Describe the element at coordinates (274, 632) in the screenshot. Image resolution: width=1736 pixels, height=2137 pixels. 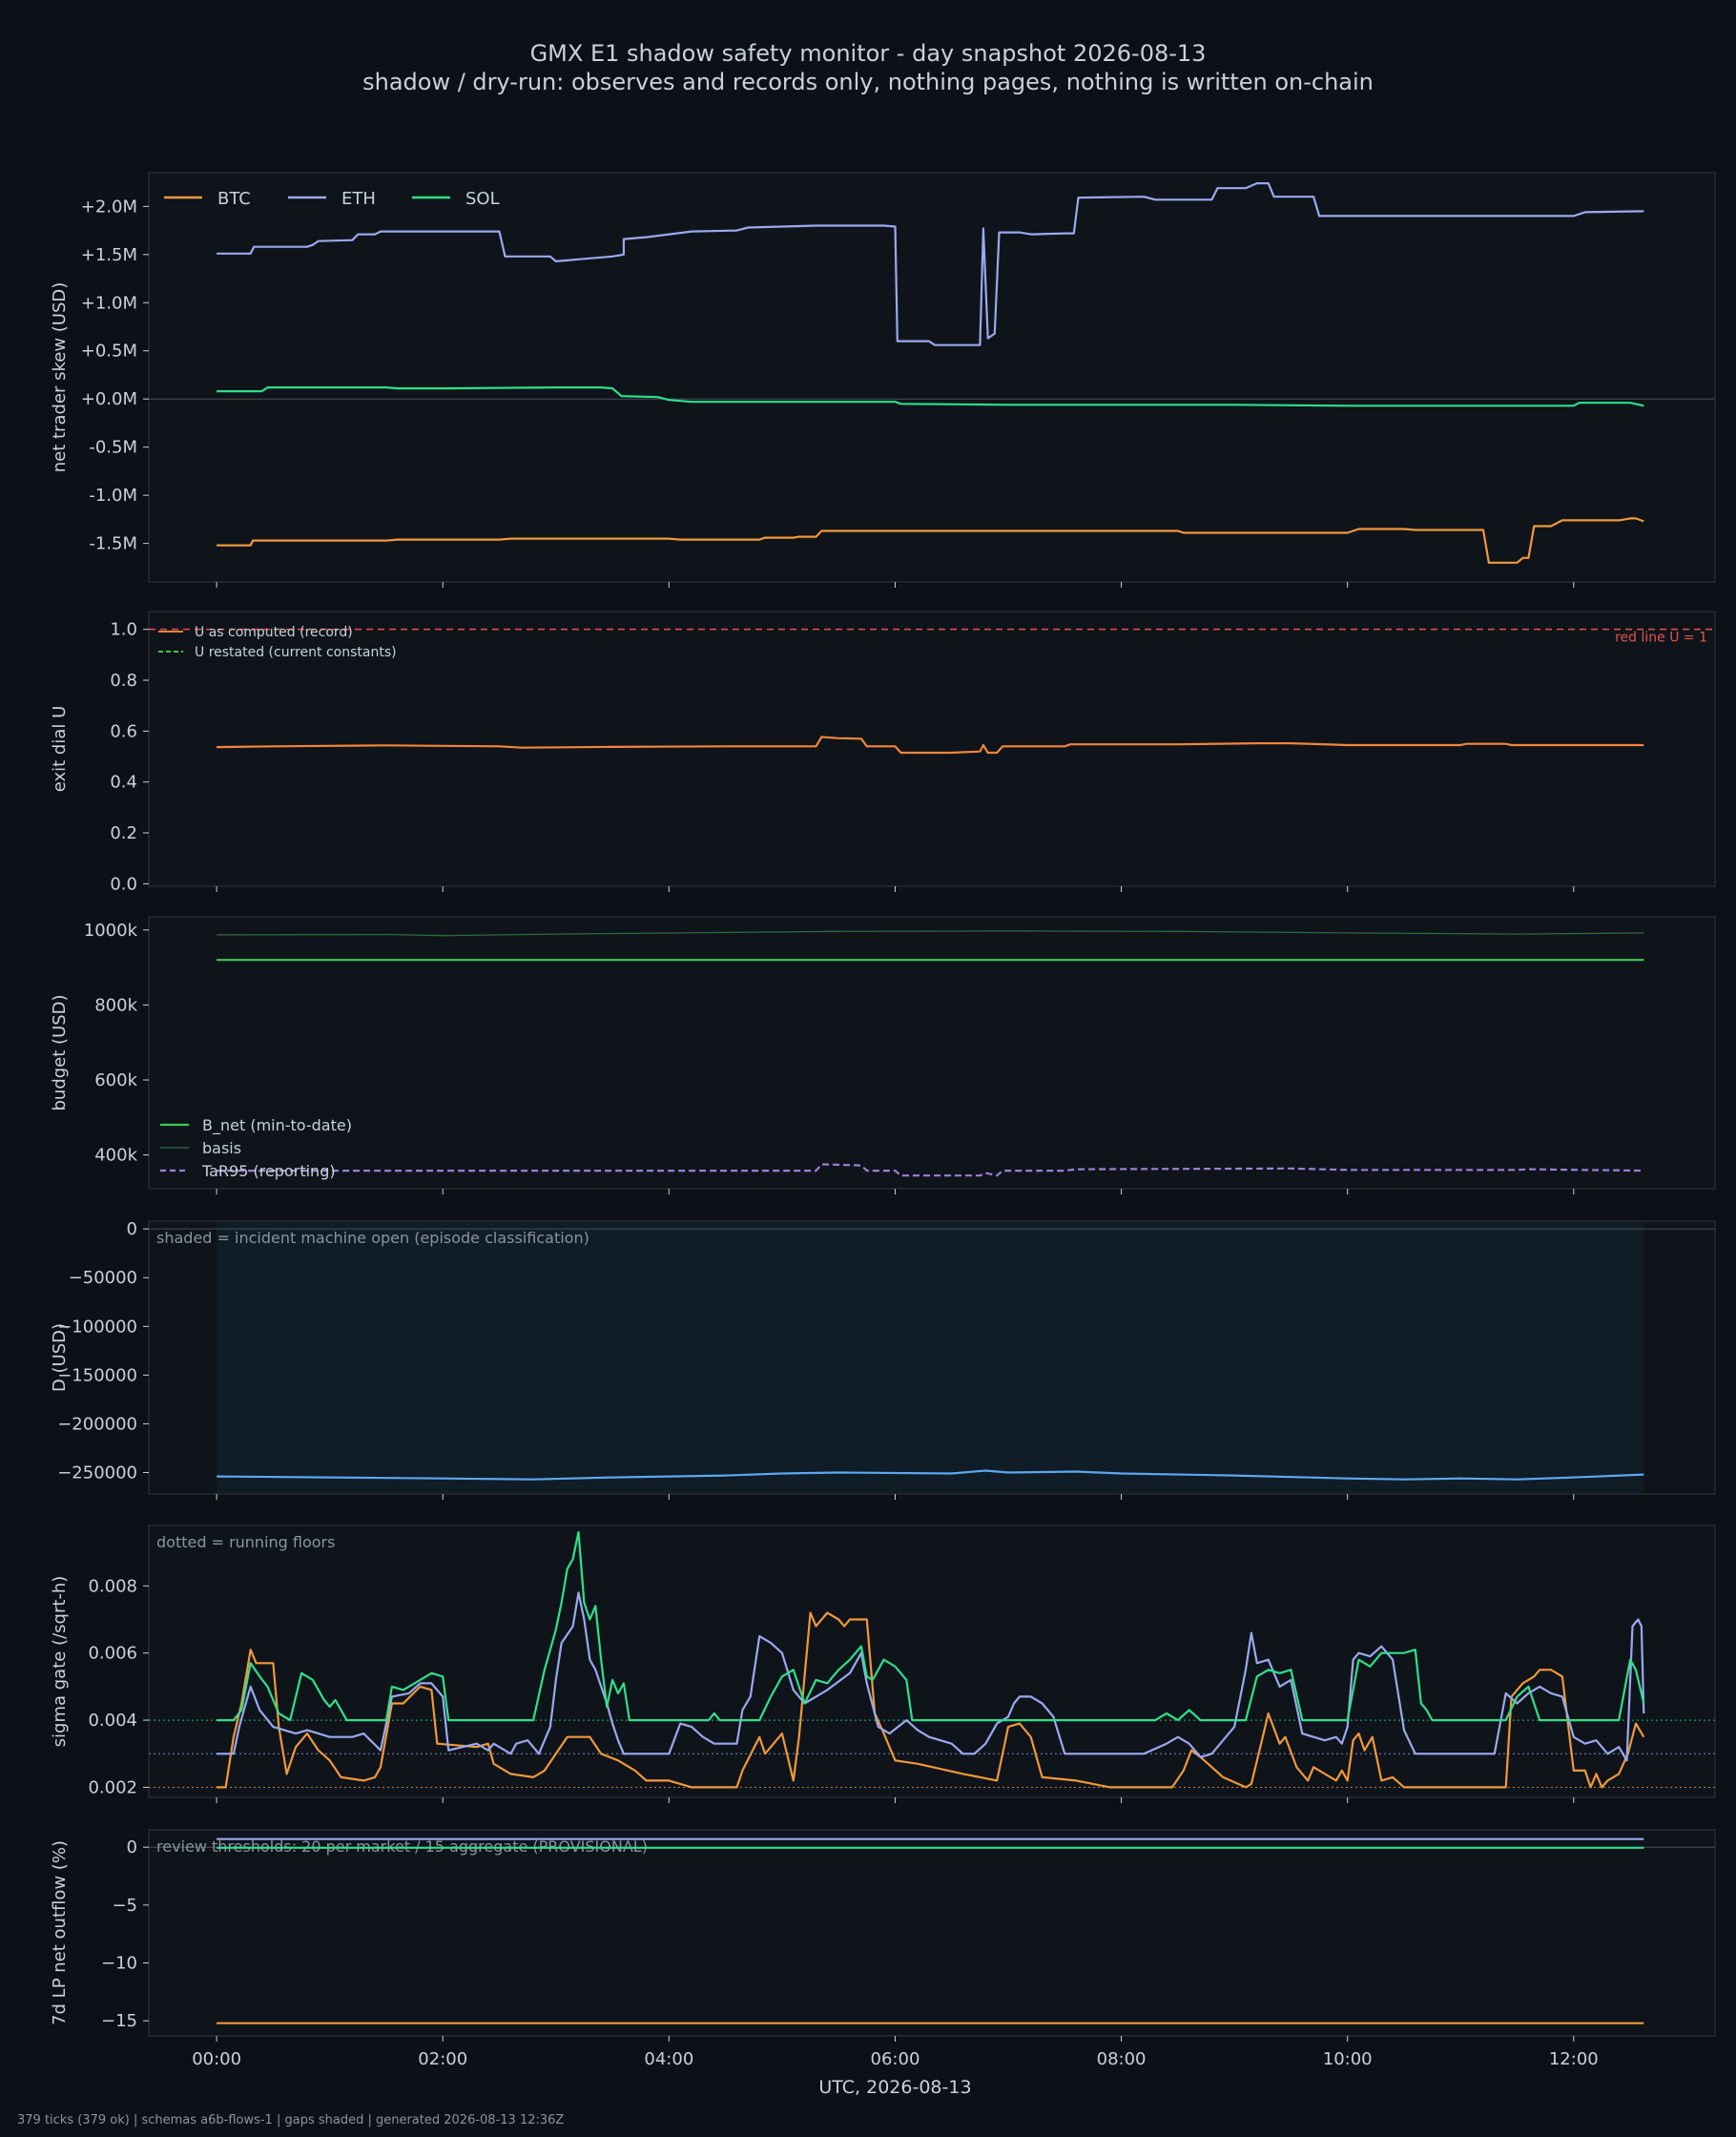
I see `legend-label: U as computed (record)` at that location.